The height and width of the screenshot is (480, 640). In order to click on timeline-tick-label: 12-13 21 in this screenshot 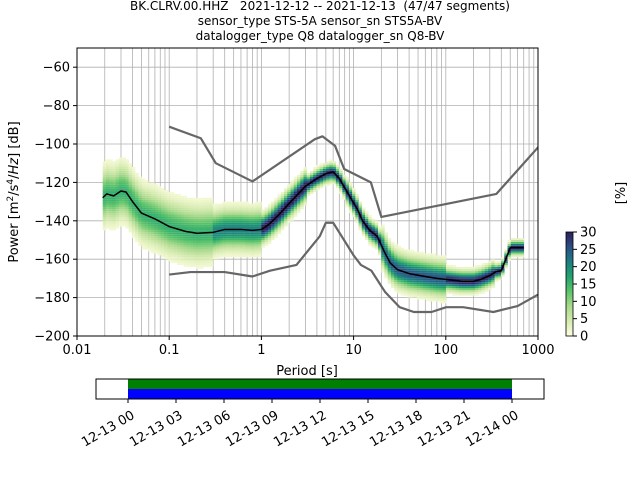, I will do `click(444, 429)`.